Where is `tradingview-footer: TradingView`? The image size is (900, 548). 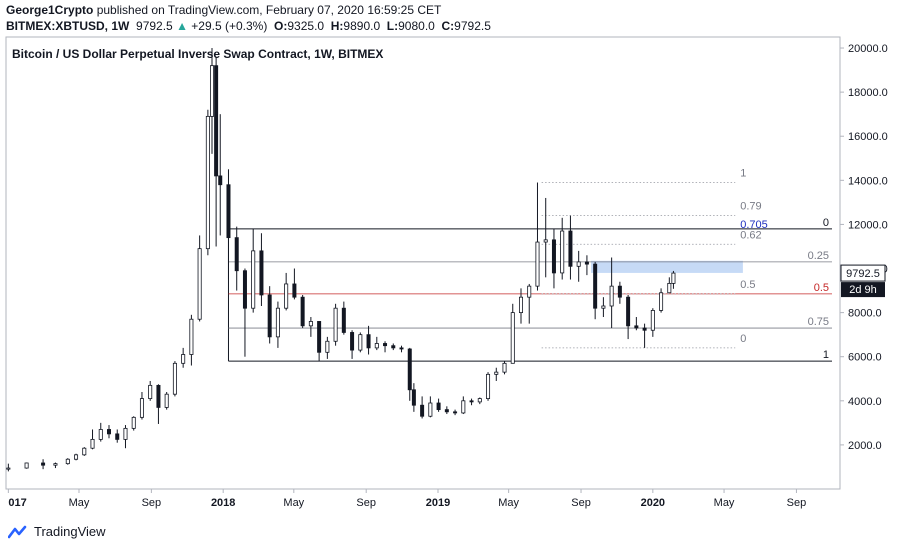
tradingview-footer: TradingView is located at coordinates (57, 531).